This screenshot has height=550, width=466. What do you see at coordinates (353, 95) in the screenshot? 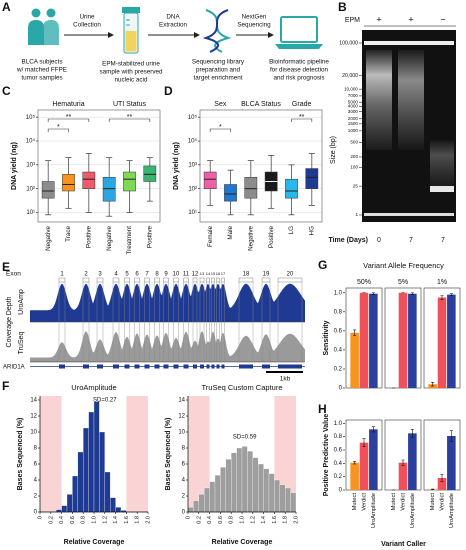
I see `ladder-label: 7000` at bounding box center [353, 95].